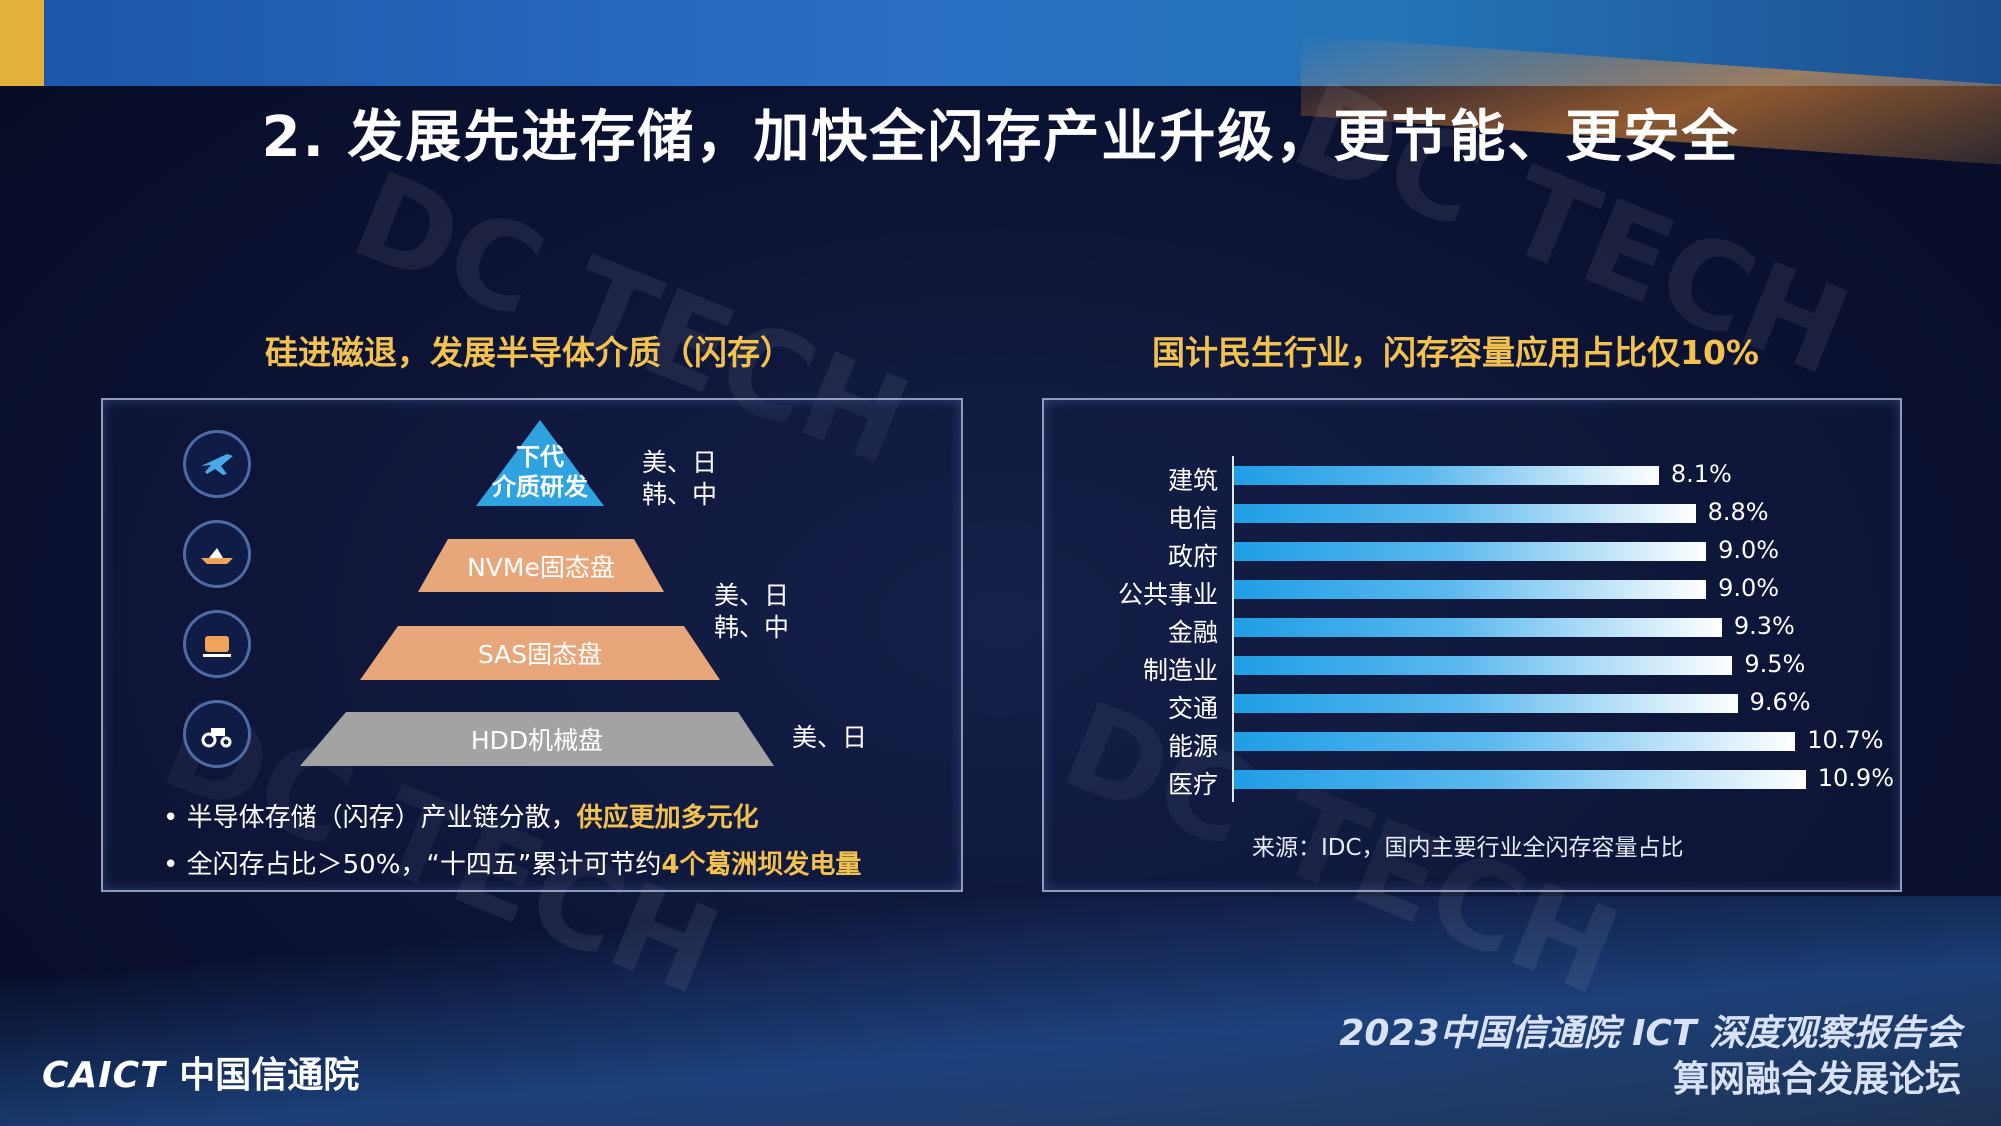  I want to click on countries-next-gen: 美、日 韩、中, so click(679, 479).